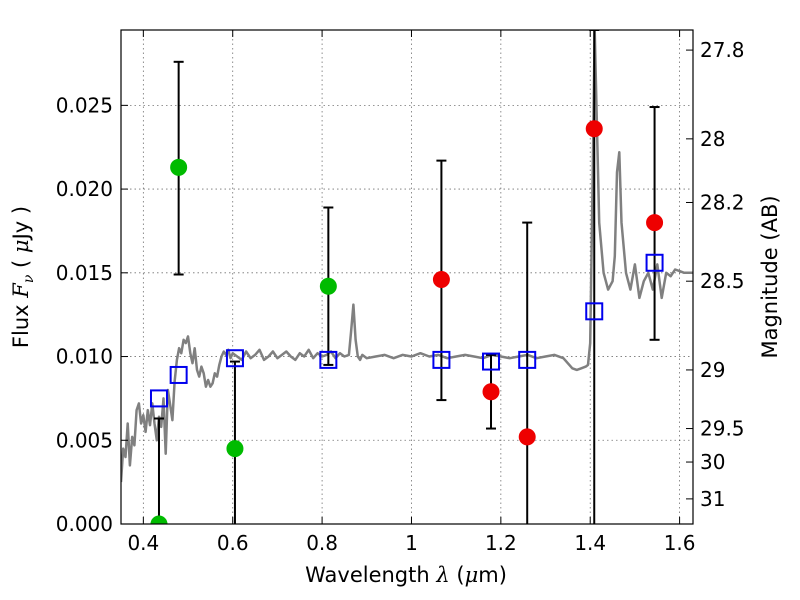 The image size is (800, 600). I want to click on y-axis-label: Flux Fν ( μJy ), so click(23, 277).